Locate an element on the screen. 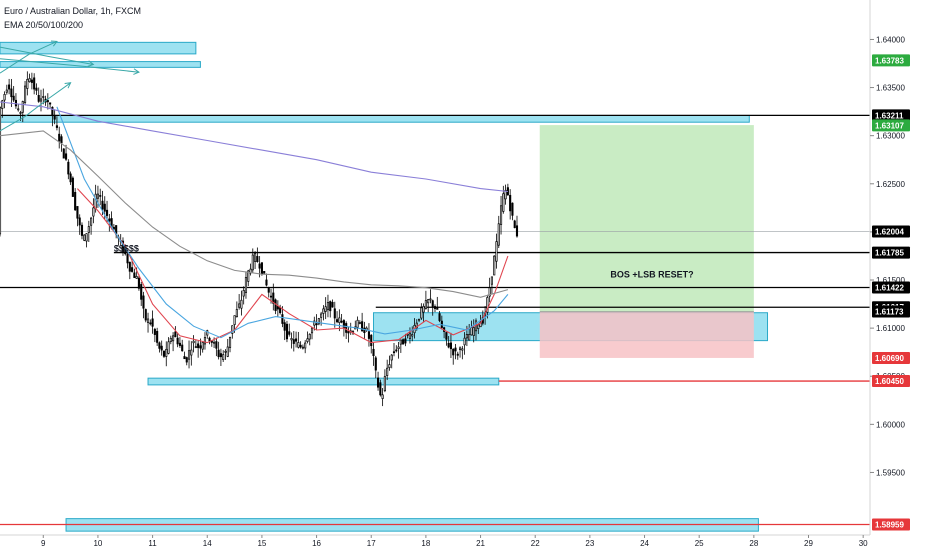  zone-rect is located at coordinates (100, 64).